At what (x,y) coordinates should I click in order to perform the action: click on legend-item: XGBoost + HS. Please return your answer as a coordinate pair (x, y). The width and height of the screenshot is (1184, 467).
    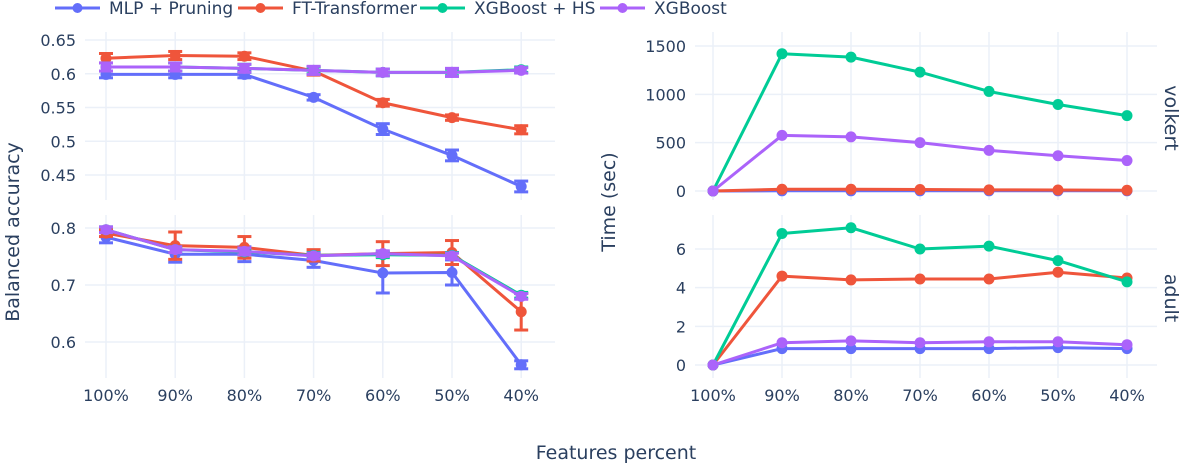
    Looking at the image, I should click on (507, 9).